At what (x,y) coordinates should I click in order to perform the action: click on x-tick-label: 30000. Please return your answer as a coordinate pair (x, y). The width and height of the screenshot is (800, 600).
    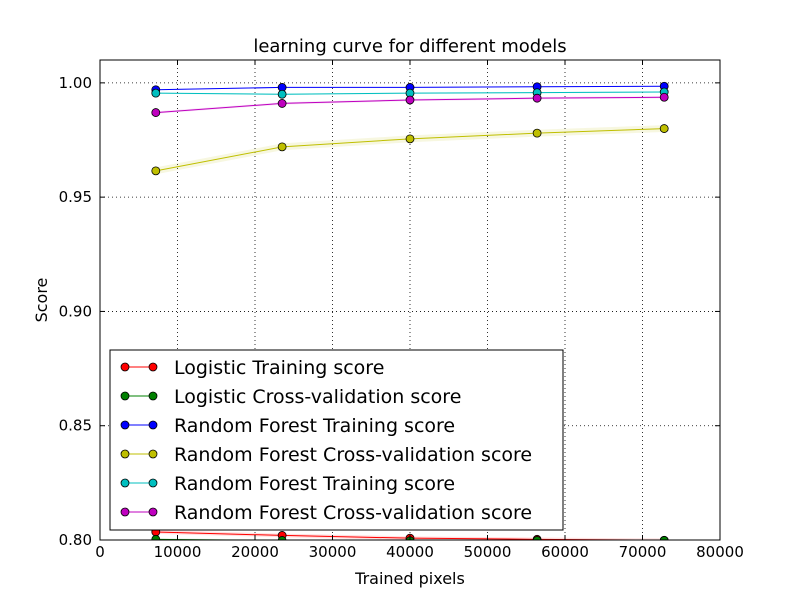
    Looking at the image, I should click on (333, 552).